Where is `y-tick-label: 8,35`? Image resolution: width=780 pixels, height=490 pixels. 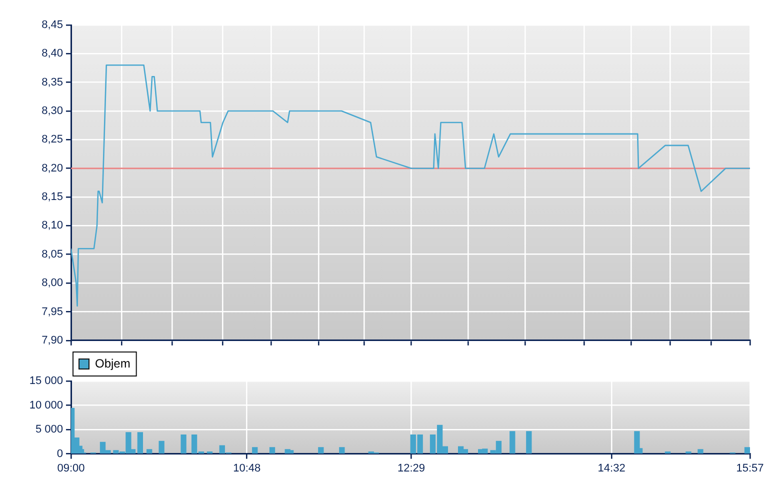
y-tick-label: 8,35 is located at coordinates (52, 82).